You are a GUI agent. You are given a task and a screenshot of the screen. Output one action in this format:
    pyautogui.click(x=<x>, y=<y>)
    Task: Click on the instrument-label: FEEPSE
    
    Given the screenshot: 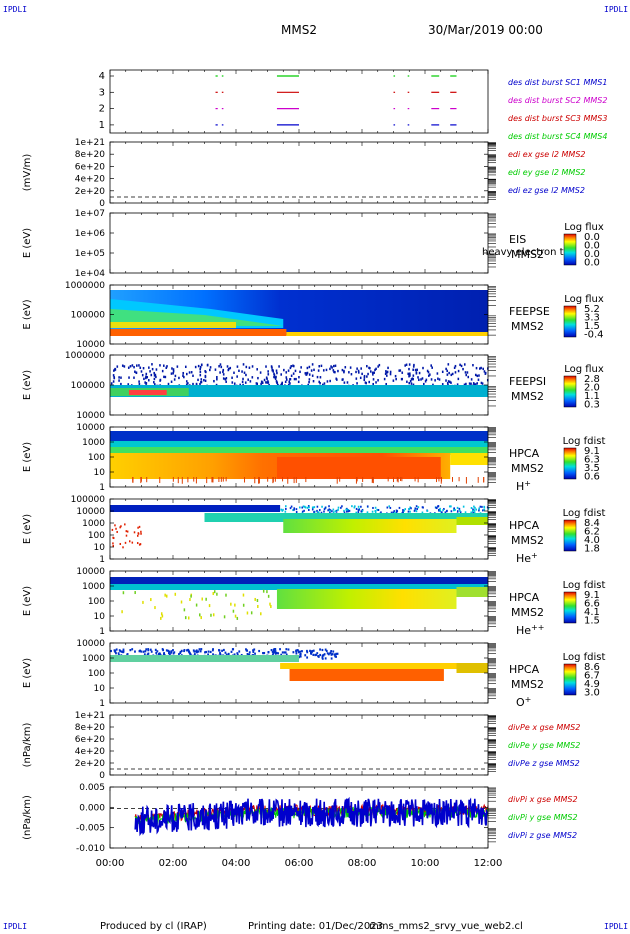 What is the action you would take?
    pyautogui.click(x=529, y=311)
    